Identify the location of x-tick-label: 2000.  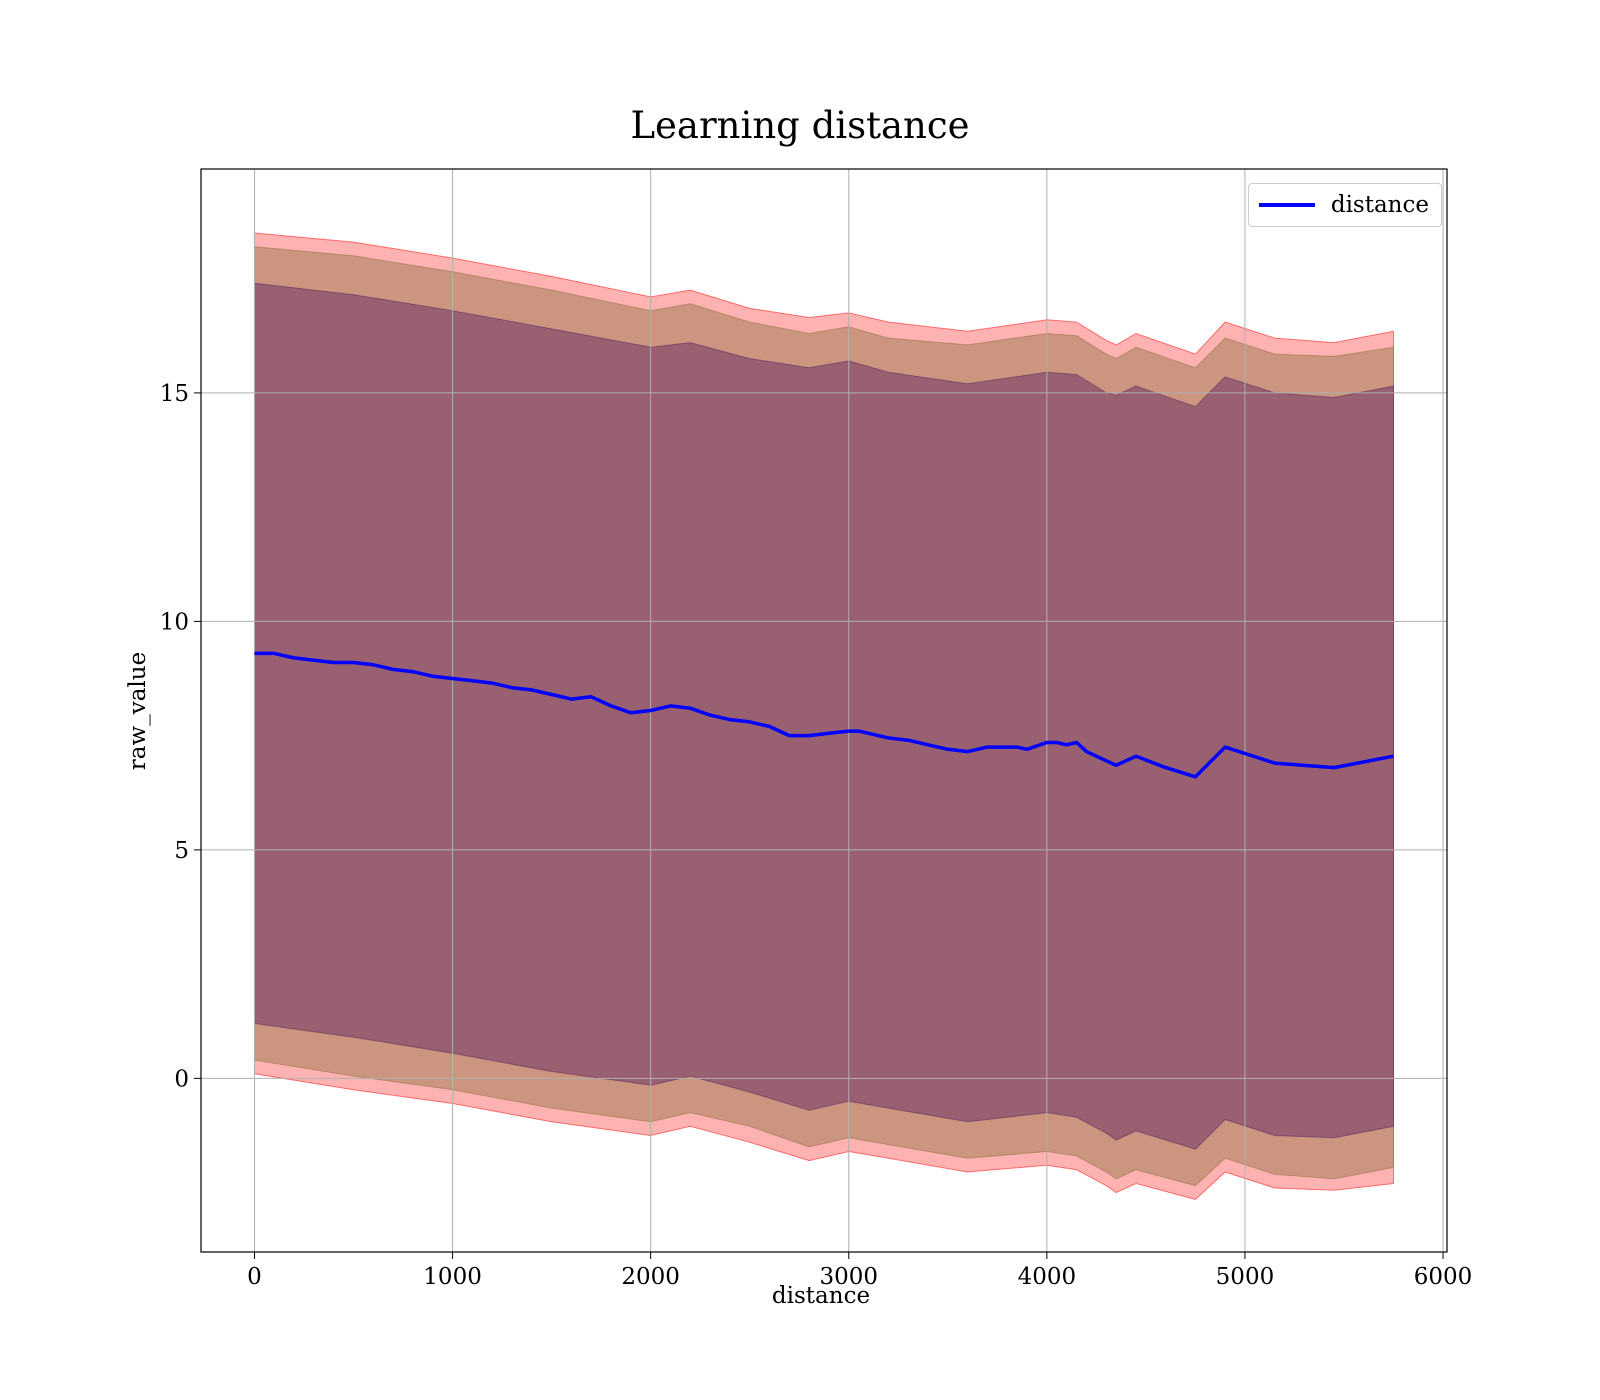
(650, 1277).